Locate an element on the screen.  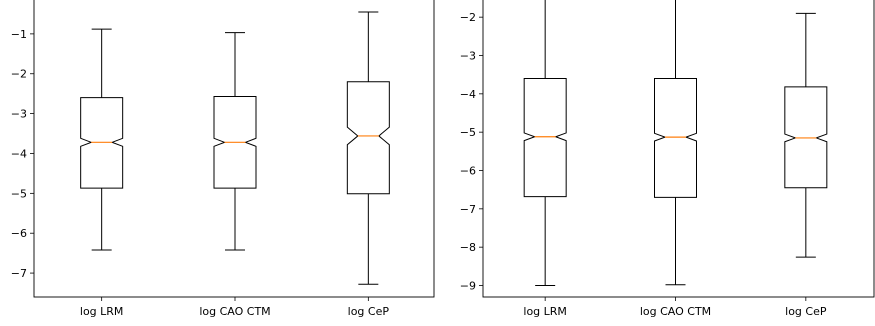
x-tick-label-1-2: log CAO CTM is located at coordinates (234, 311).